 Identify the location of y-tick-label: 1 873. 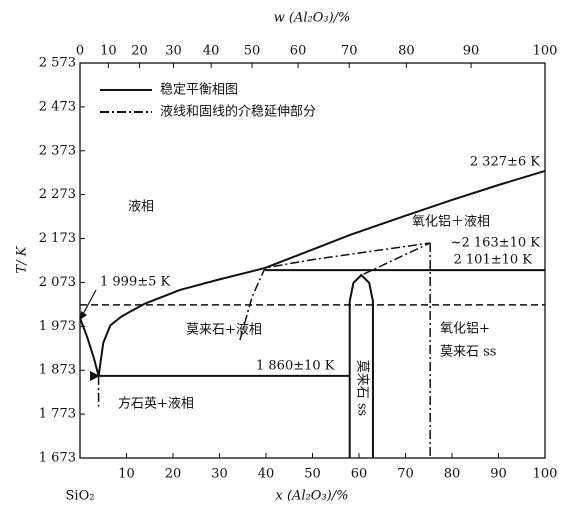
(57, 370).